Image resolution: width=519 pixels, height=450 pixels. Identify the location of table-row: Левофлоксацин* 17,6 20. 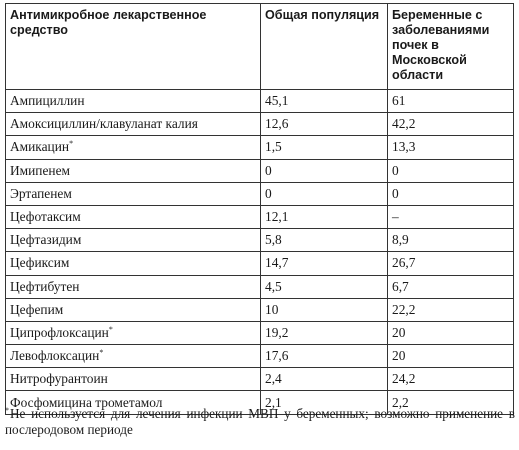
(259, 356).